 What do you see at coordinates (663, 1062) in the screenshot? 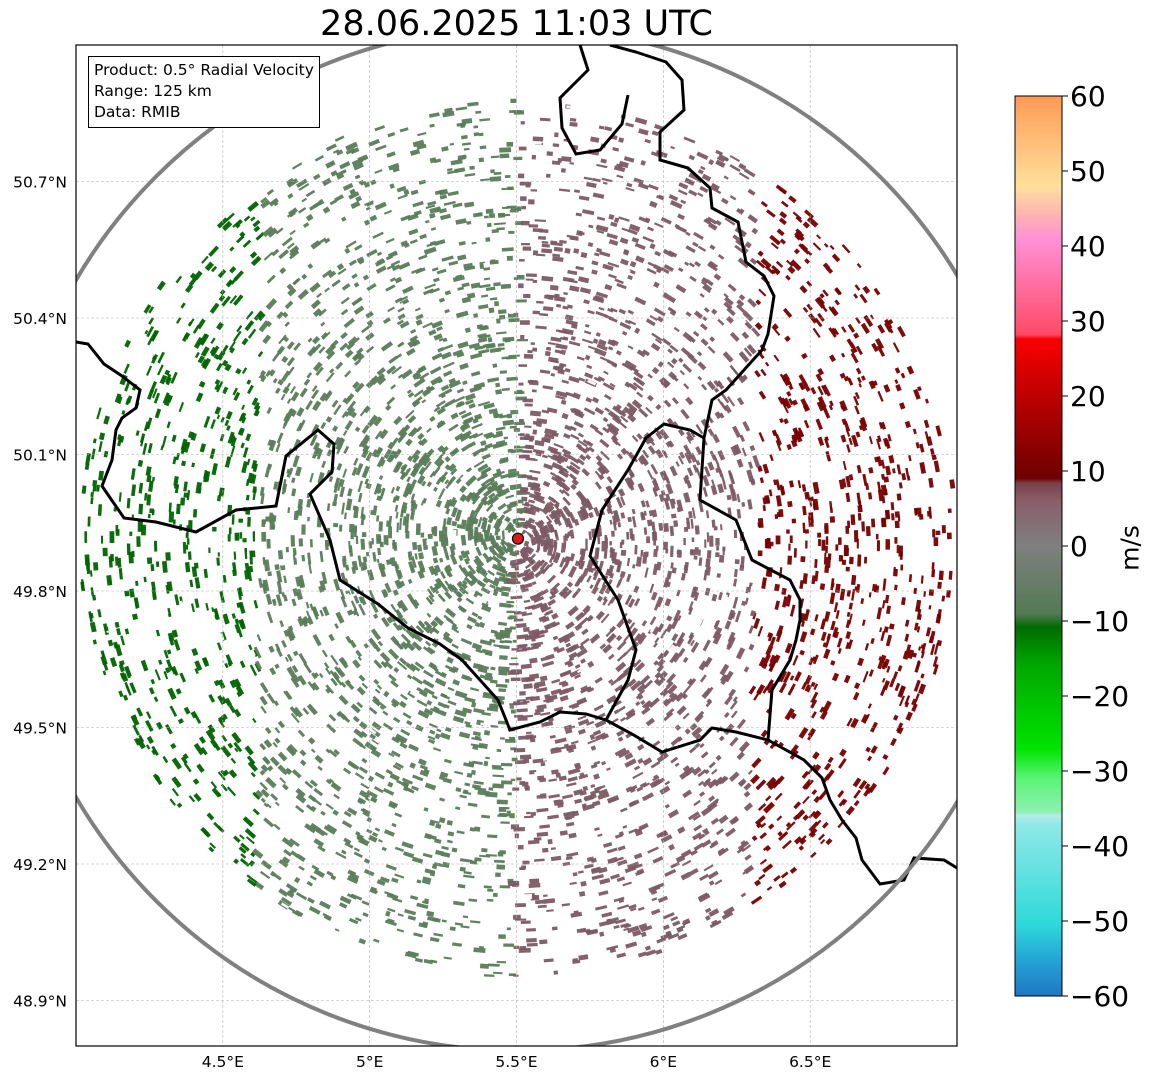
I see `lon-tick-label: 6°E` at bounding box center [663, 1062].